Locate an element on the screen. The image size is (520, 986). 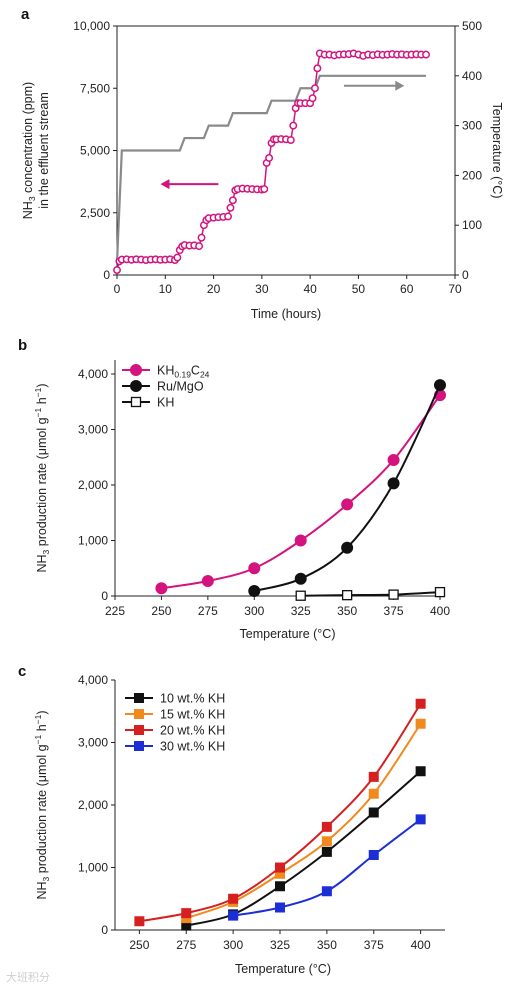
panel-a-ytick-left-label: 10,000 is located at coordinates (91, 26).